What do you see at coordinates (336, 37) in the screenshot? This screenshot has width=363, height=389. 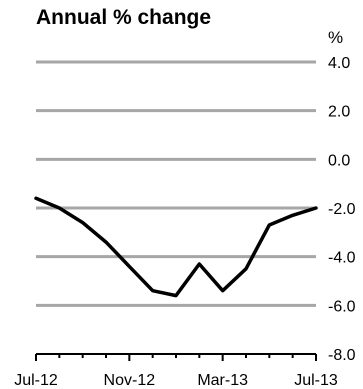 I see `unit-label: %` at bounding box center [336, 37].